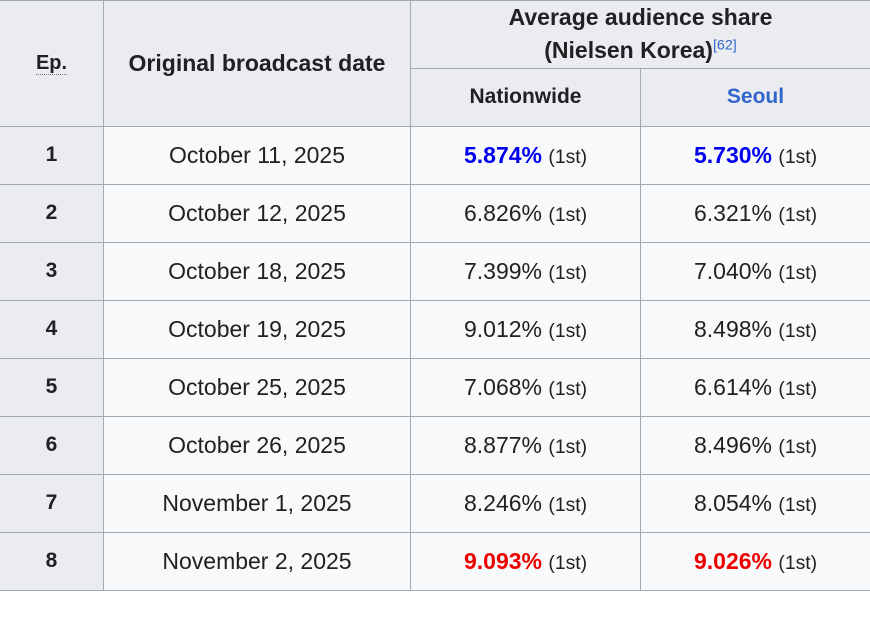  What do you see at coordinates (52, 329) in the screenshot?
I see `episode-number-cell: 4` at bounding box center [52, 329].